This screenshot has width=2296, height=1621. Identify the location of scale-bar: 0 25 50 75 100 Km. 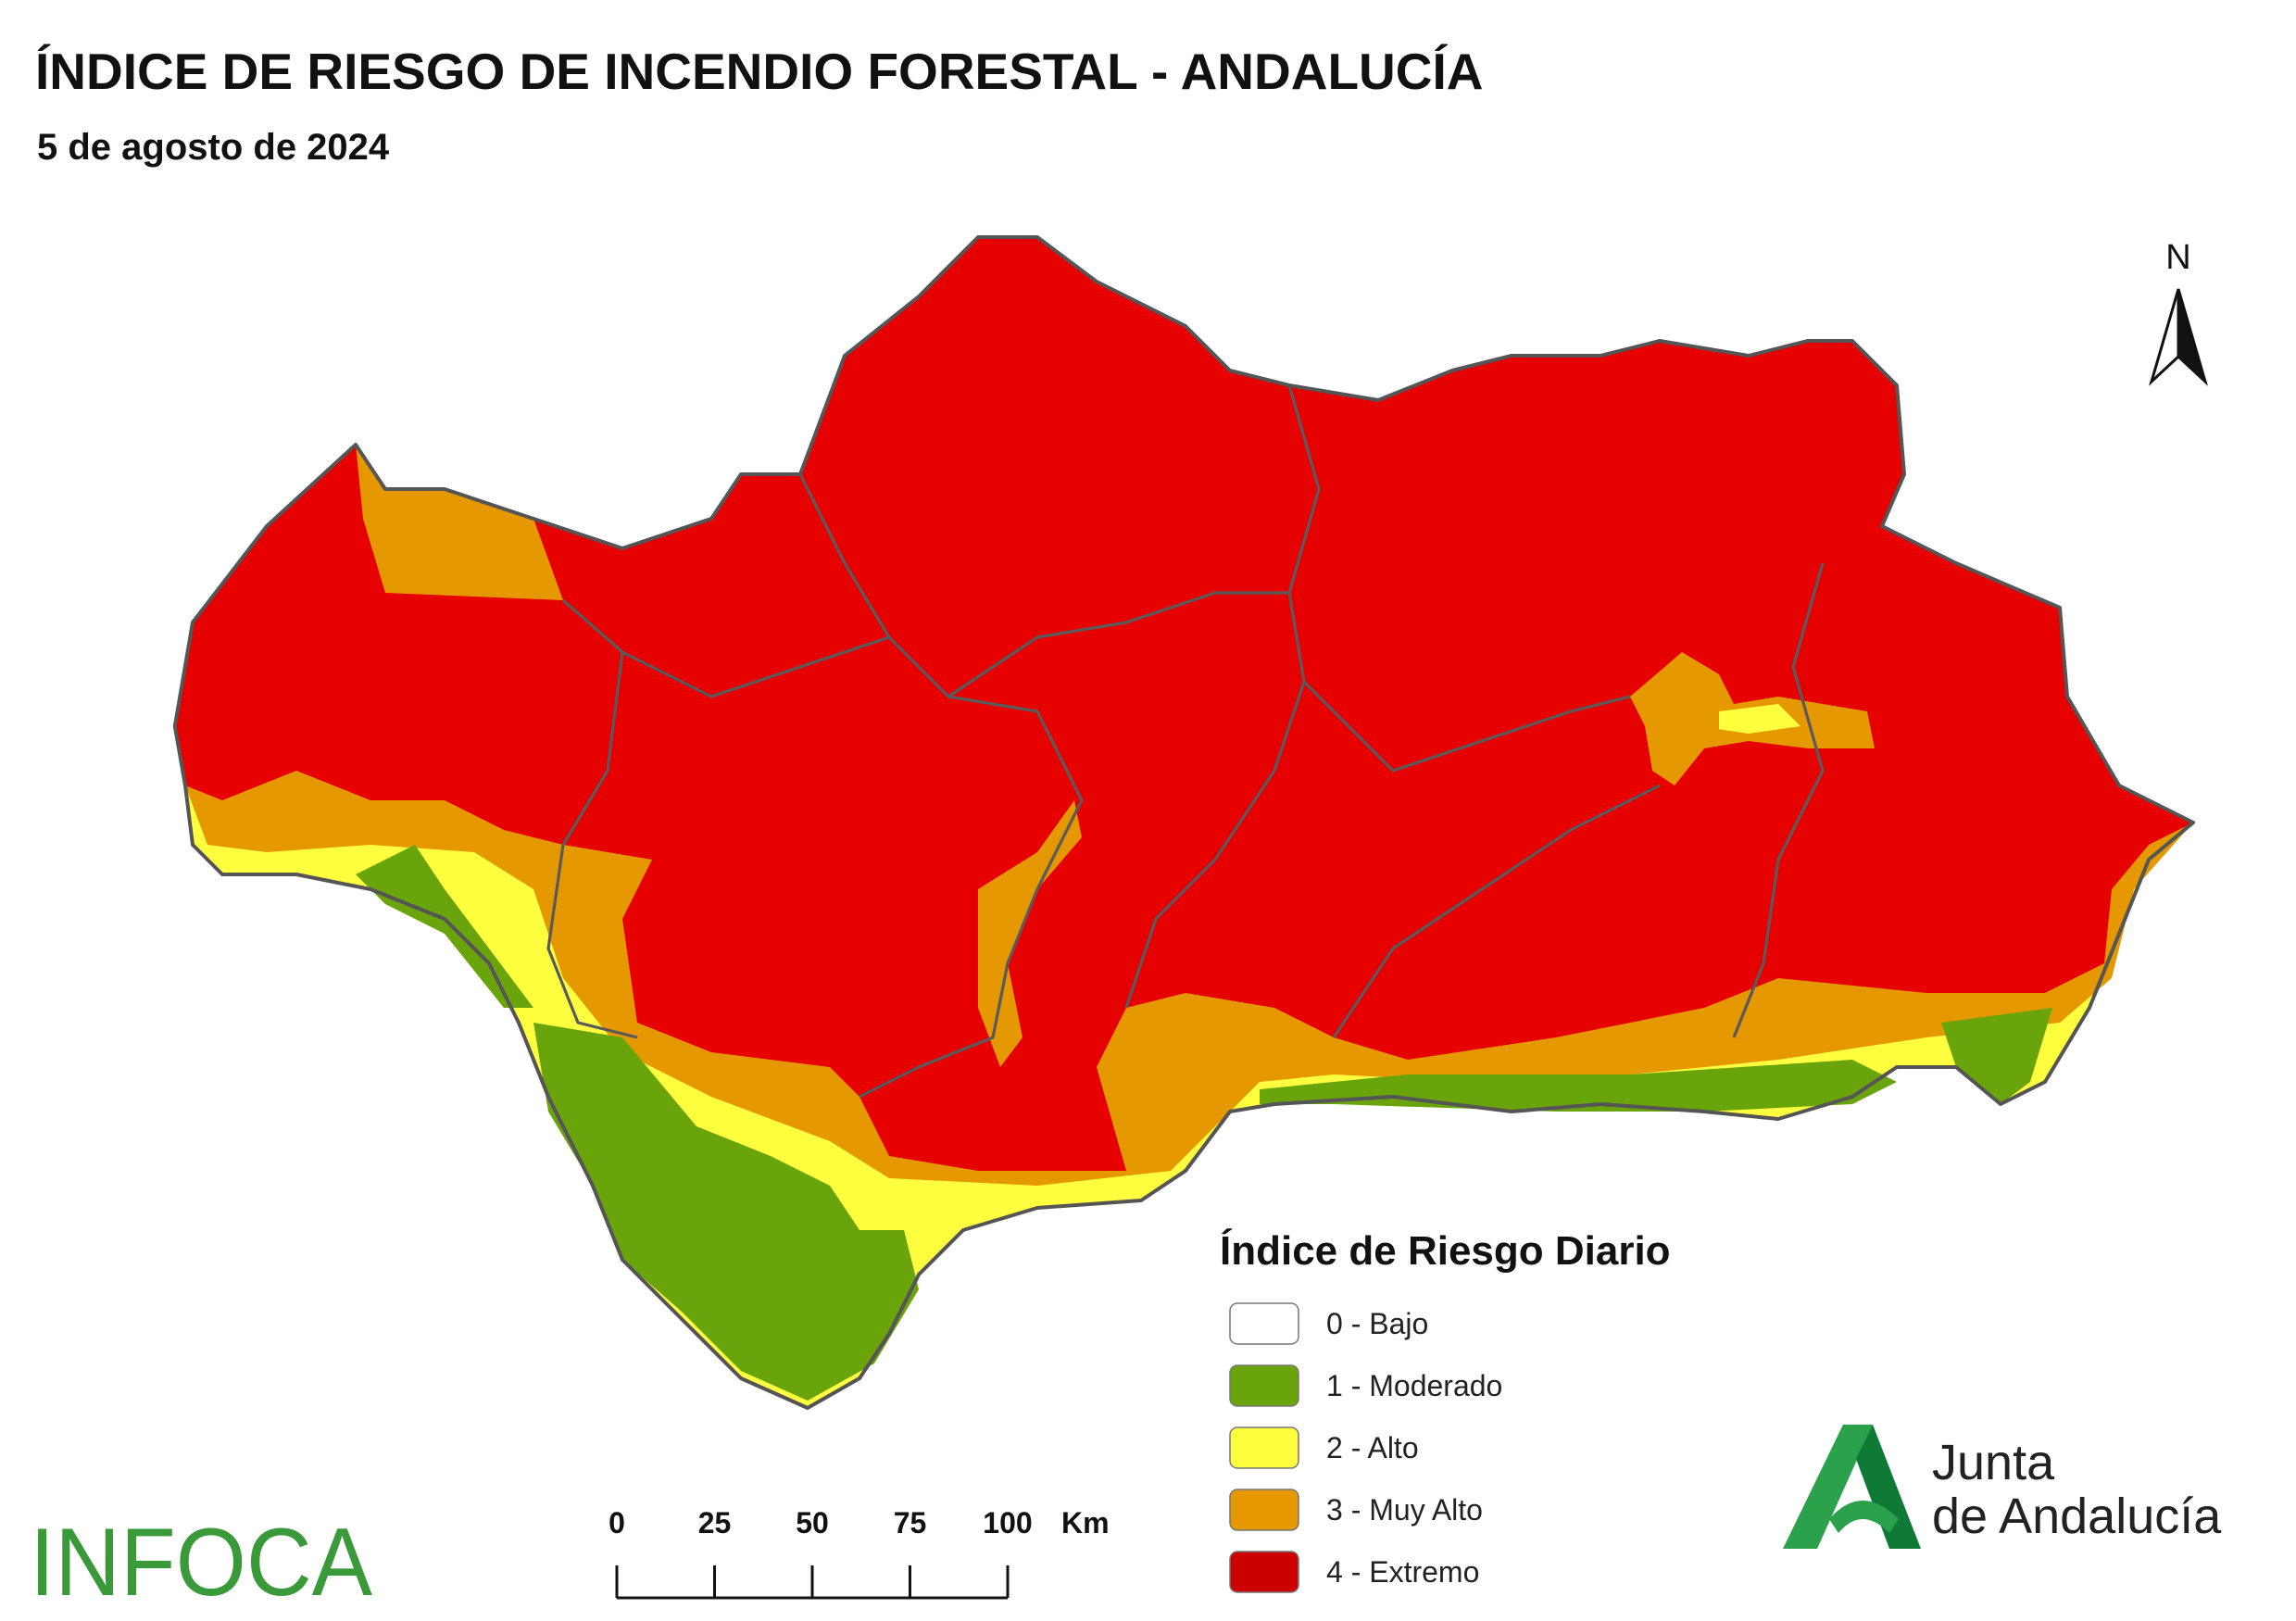
(859, 1553).